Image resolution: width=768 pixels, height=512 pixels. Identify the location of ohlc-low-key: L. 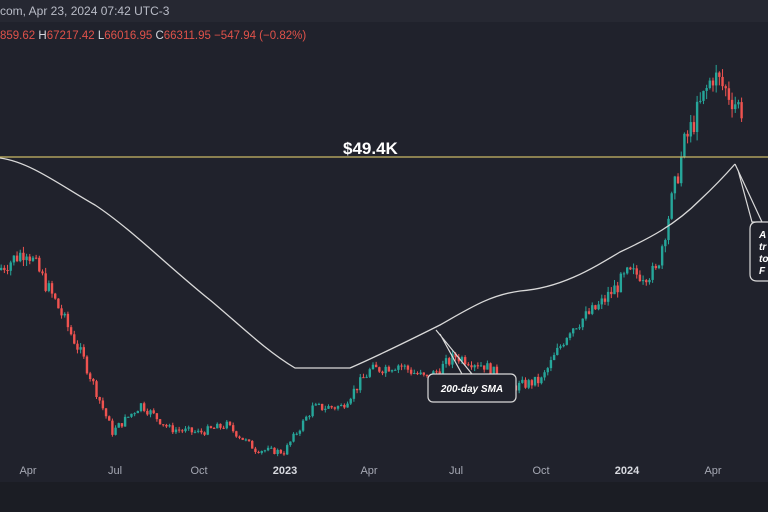
(101, 36).